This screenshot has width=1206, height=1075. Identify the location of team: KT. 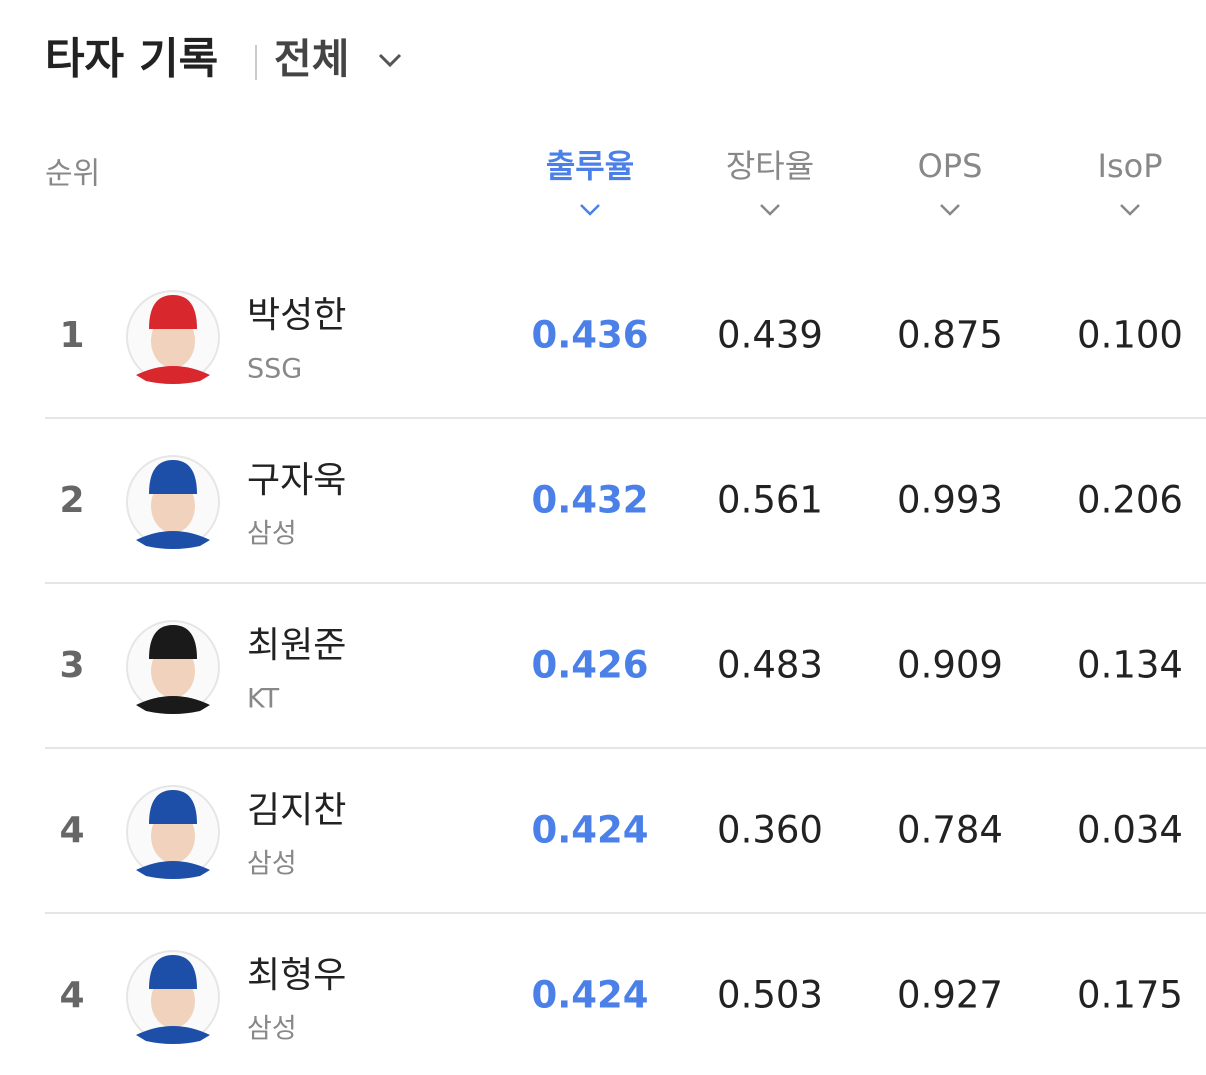
(263, 699).